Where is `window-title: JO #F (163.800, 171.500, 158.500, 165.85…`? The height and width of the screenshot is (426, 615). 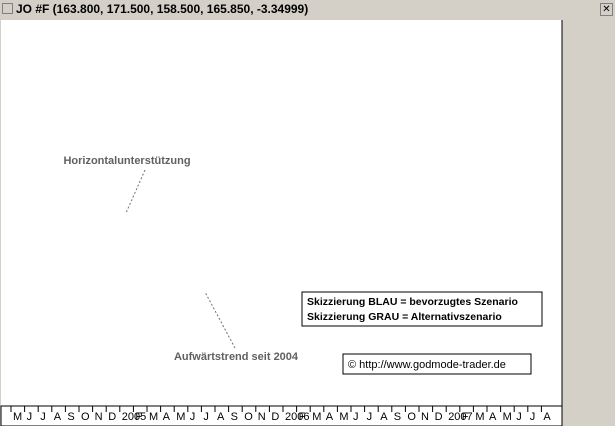 window-title: JO #F (163.800, 171.500, 158.500, 165.85… is located at coordinates (162, 9).